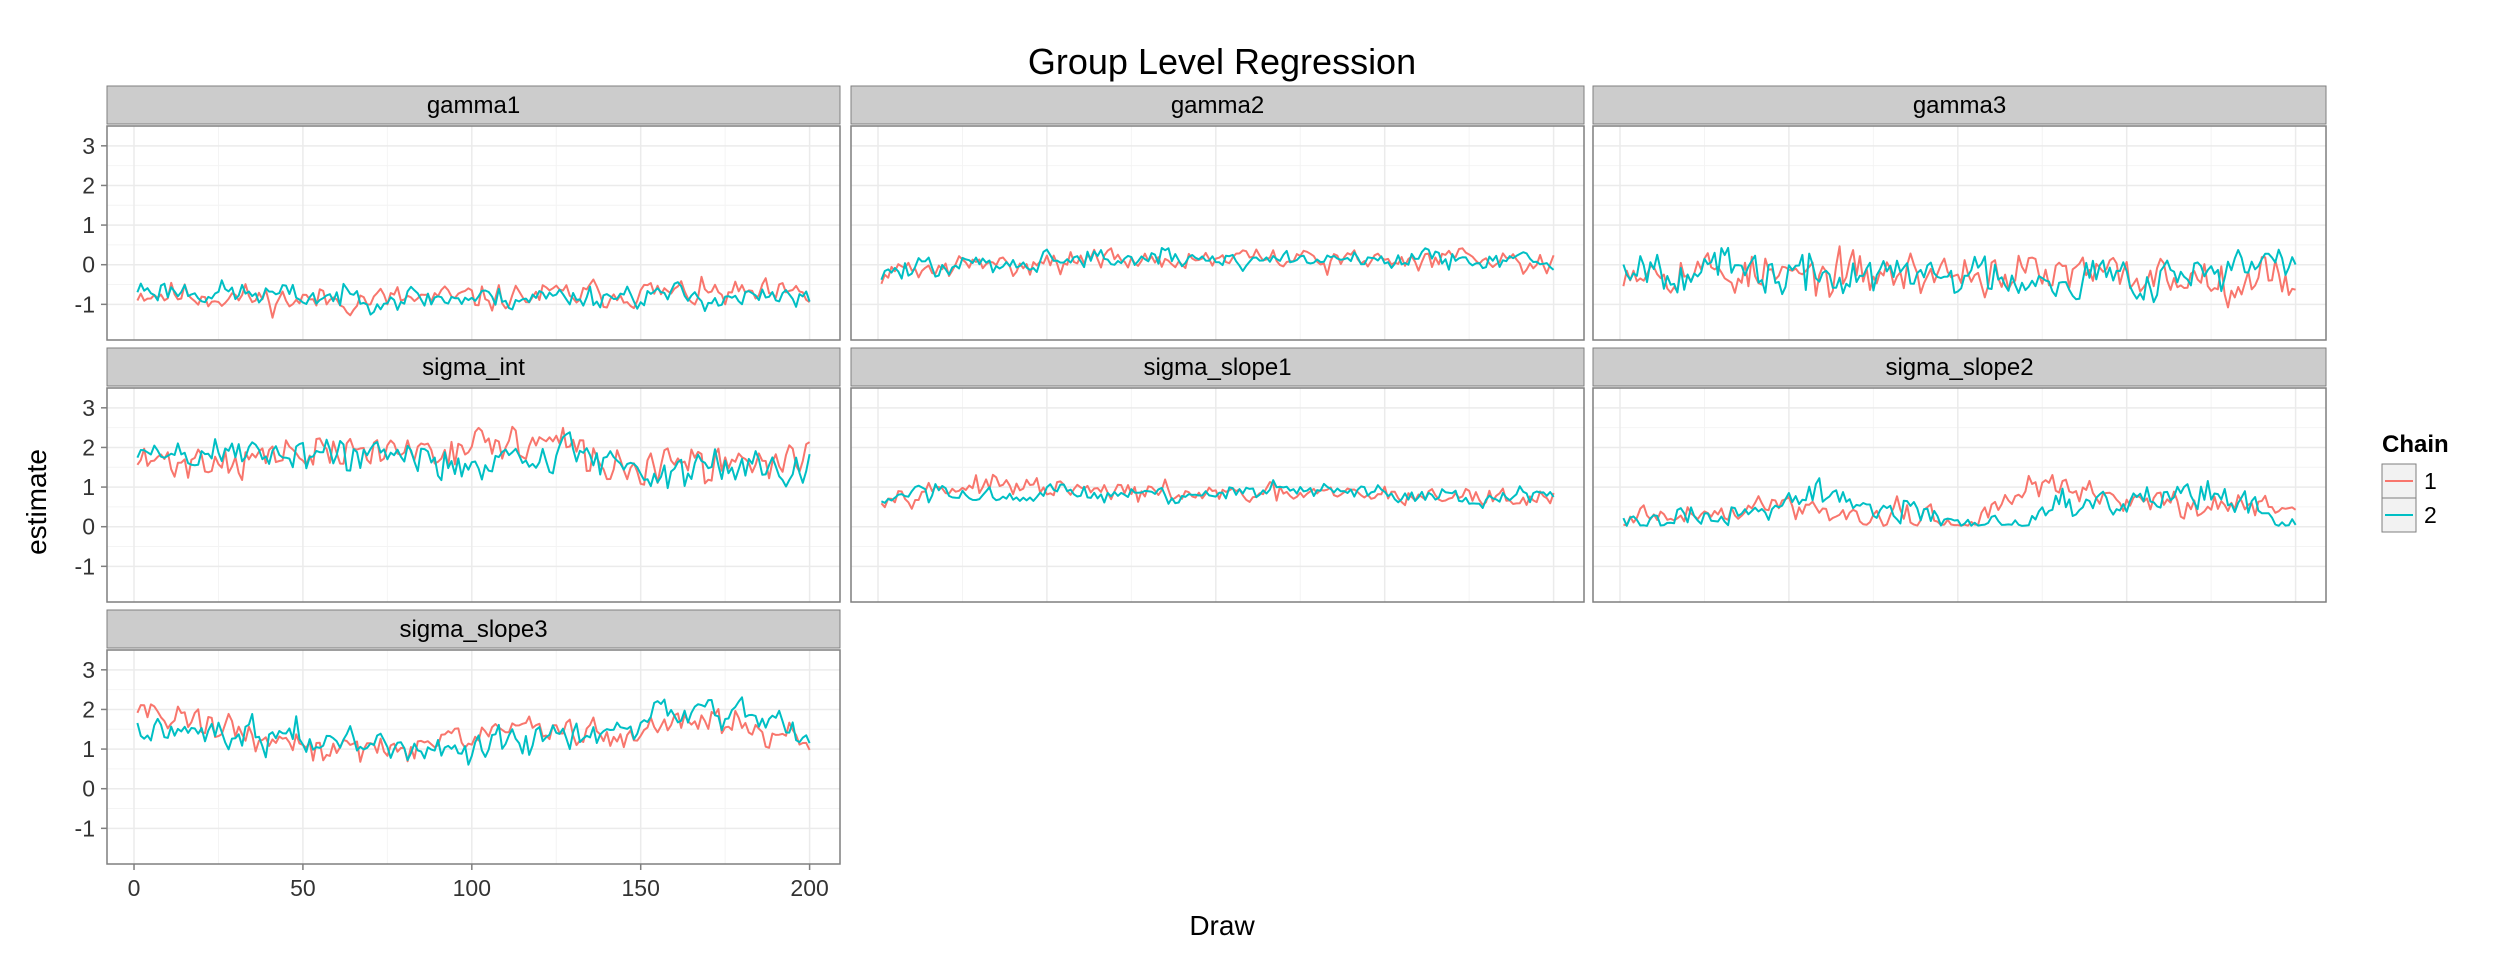  I want to click on facet-sigma_slope2: sigma_slope2, so click(1959, 475).